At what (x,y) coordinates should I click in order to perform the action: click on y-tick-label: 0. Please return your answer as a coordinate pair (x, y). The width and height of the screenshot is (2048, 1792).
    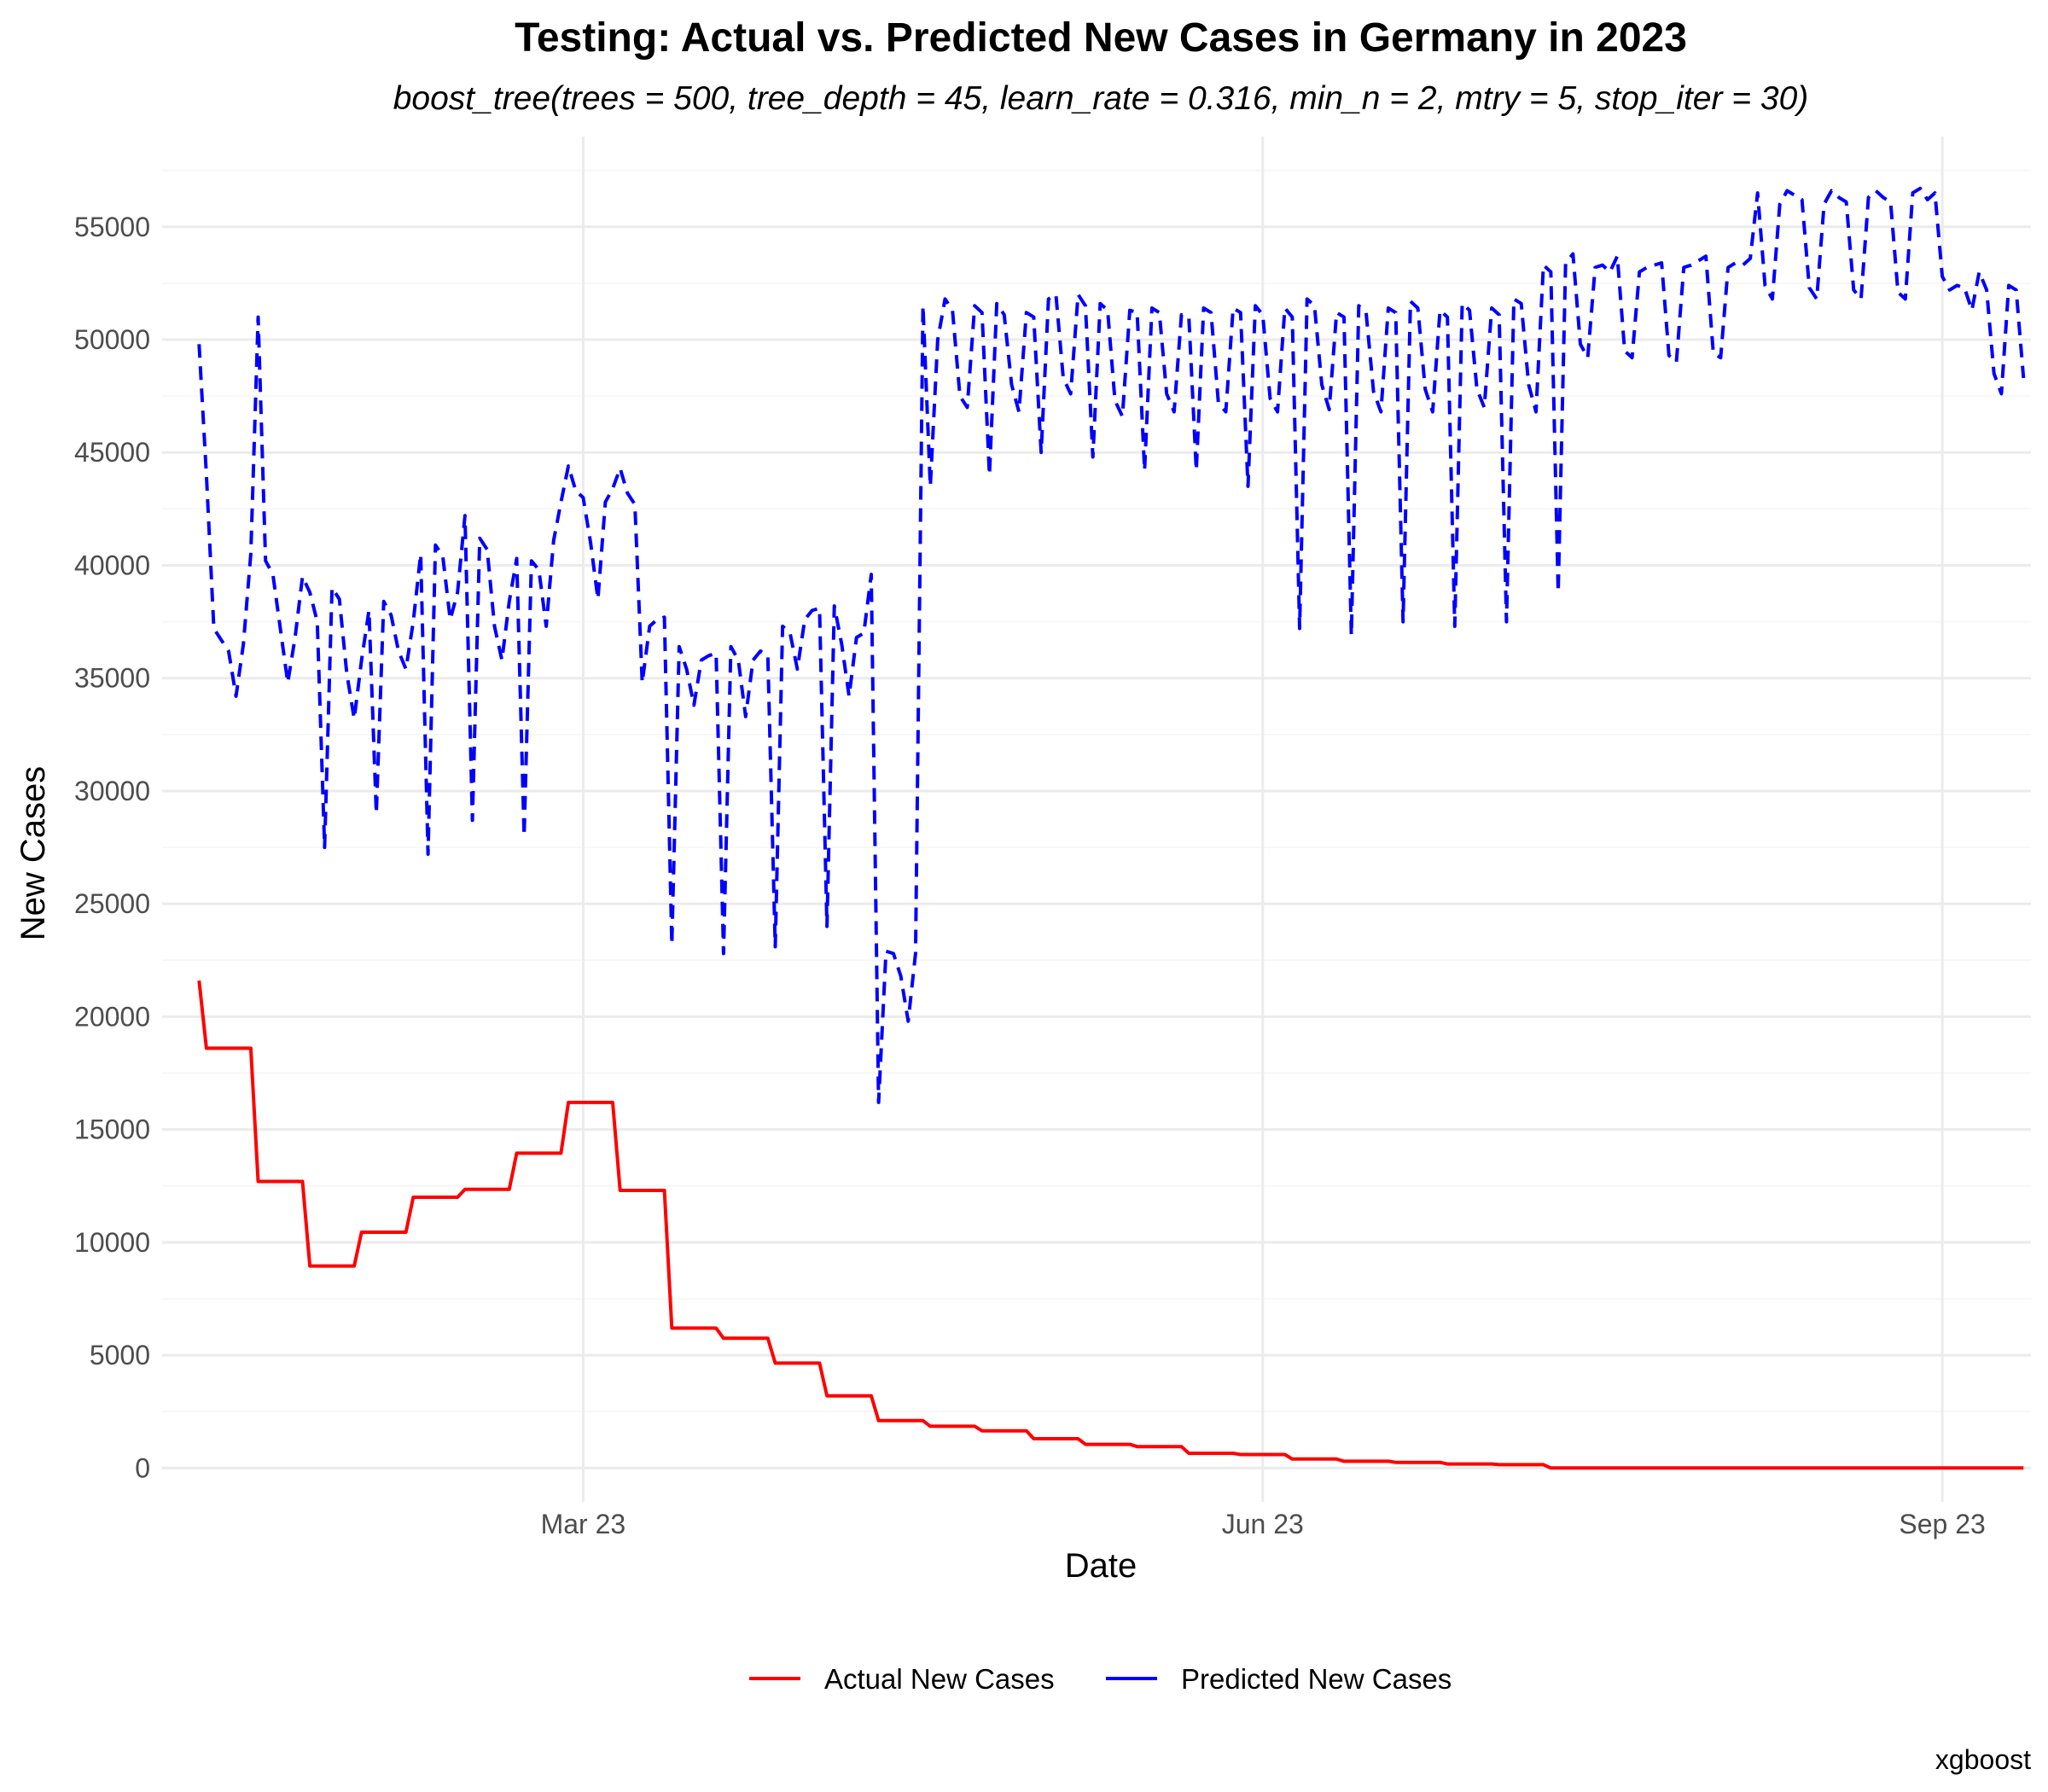
    Looking at the image, I should click on (142, 1467).